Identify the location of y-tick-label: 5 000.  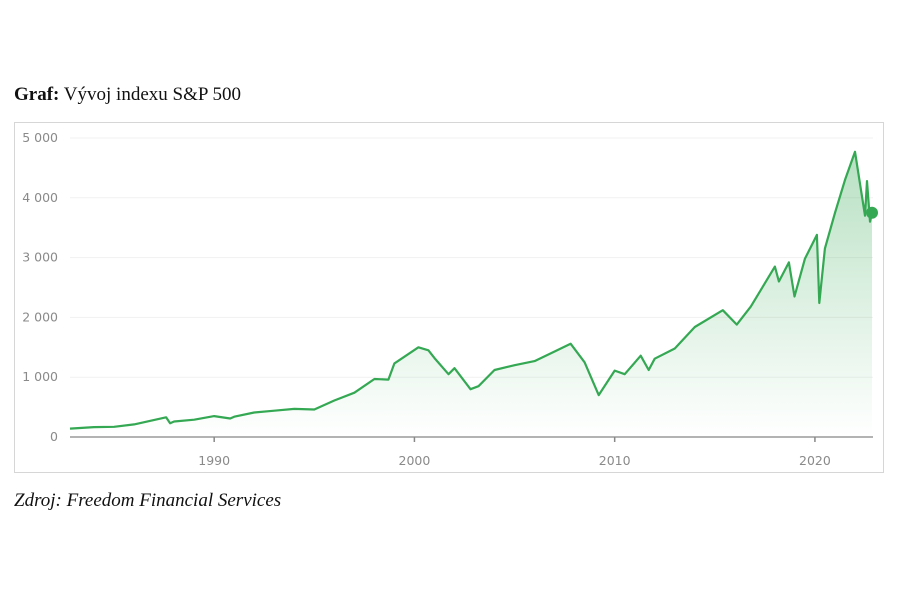
(40, 137).